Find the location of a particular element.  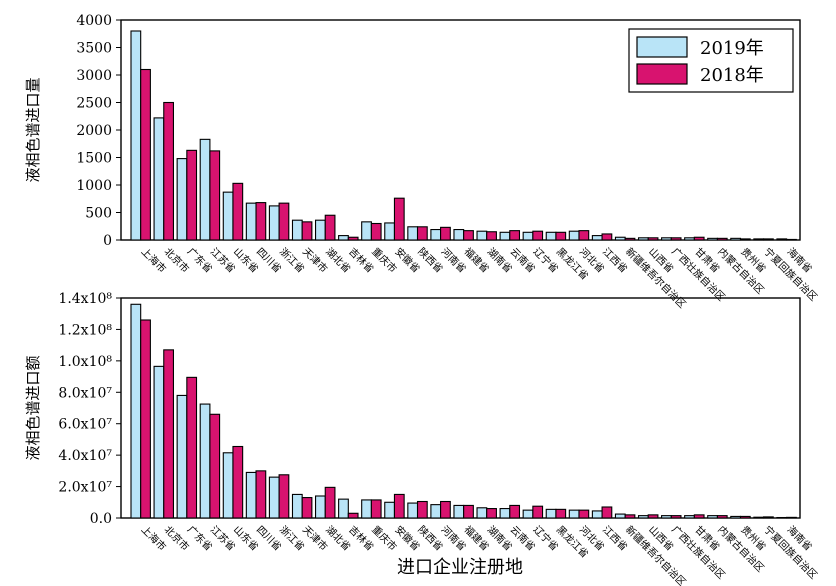

x-tick-label: 江苏省 is located at coordinates (223, 260).